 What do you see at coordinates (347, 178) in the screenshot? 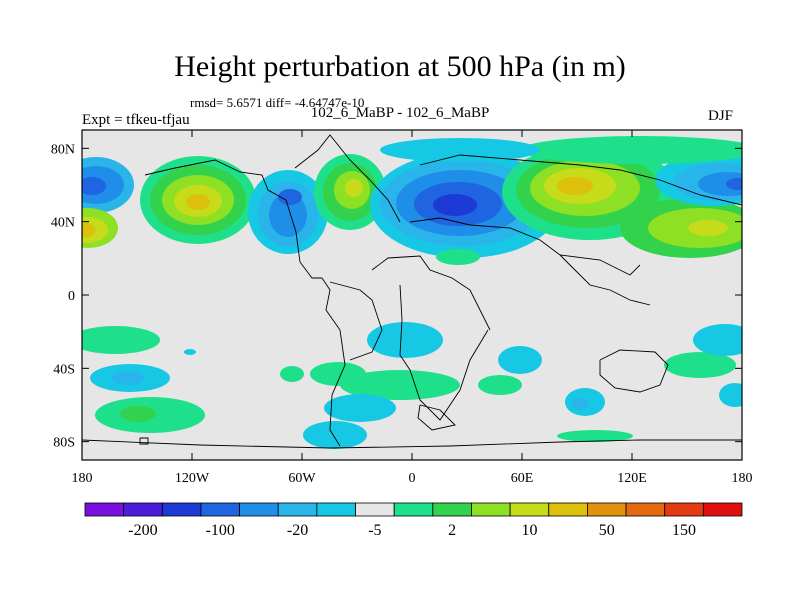
I see `coastline-greenland` at bounding box center [347, 178].